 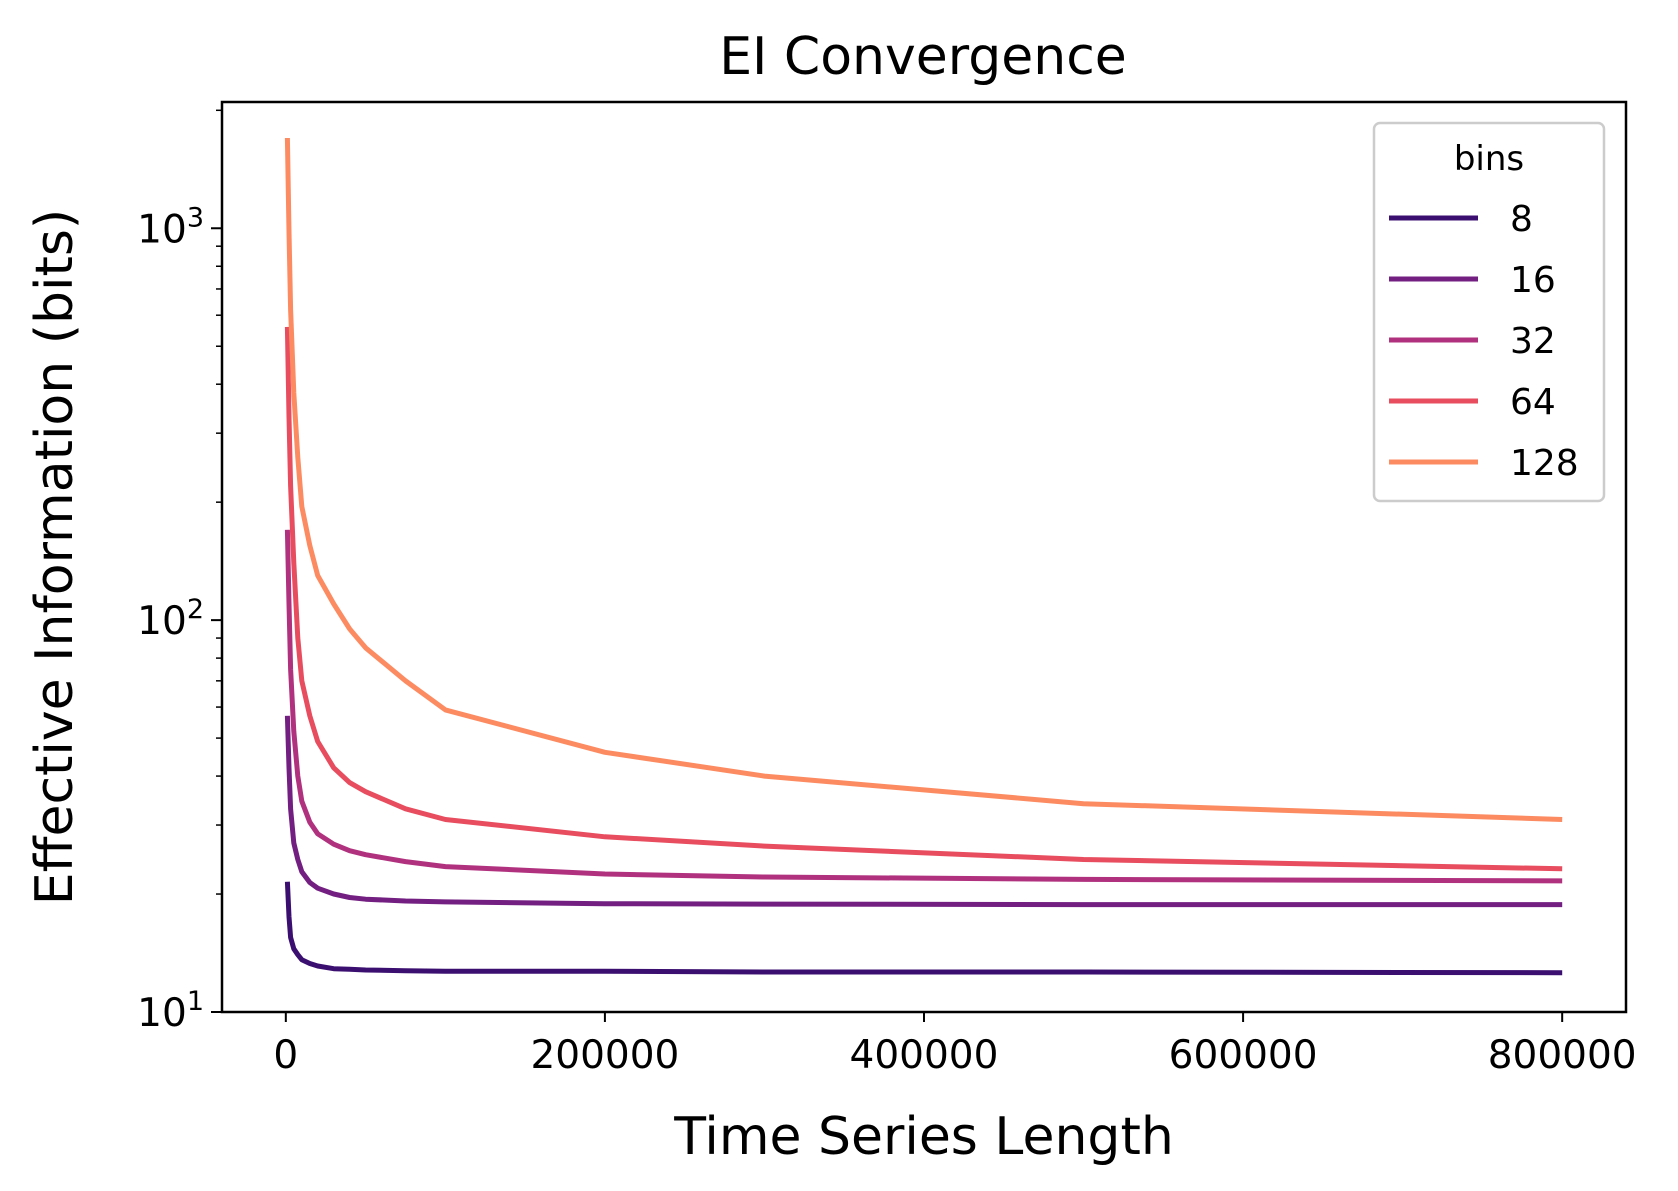 I want to click on x-tick-label: 0, so click(x=285, y=1055).